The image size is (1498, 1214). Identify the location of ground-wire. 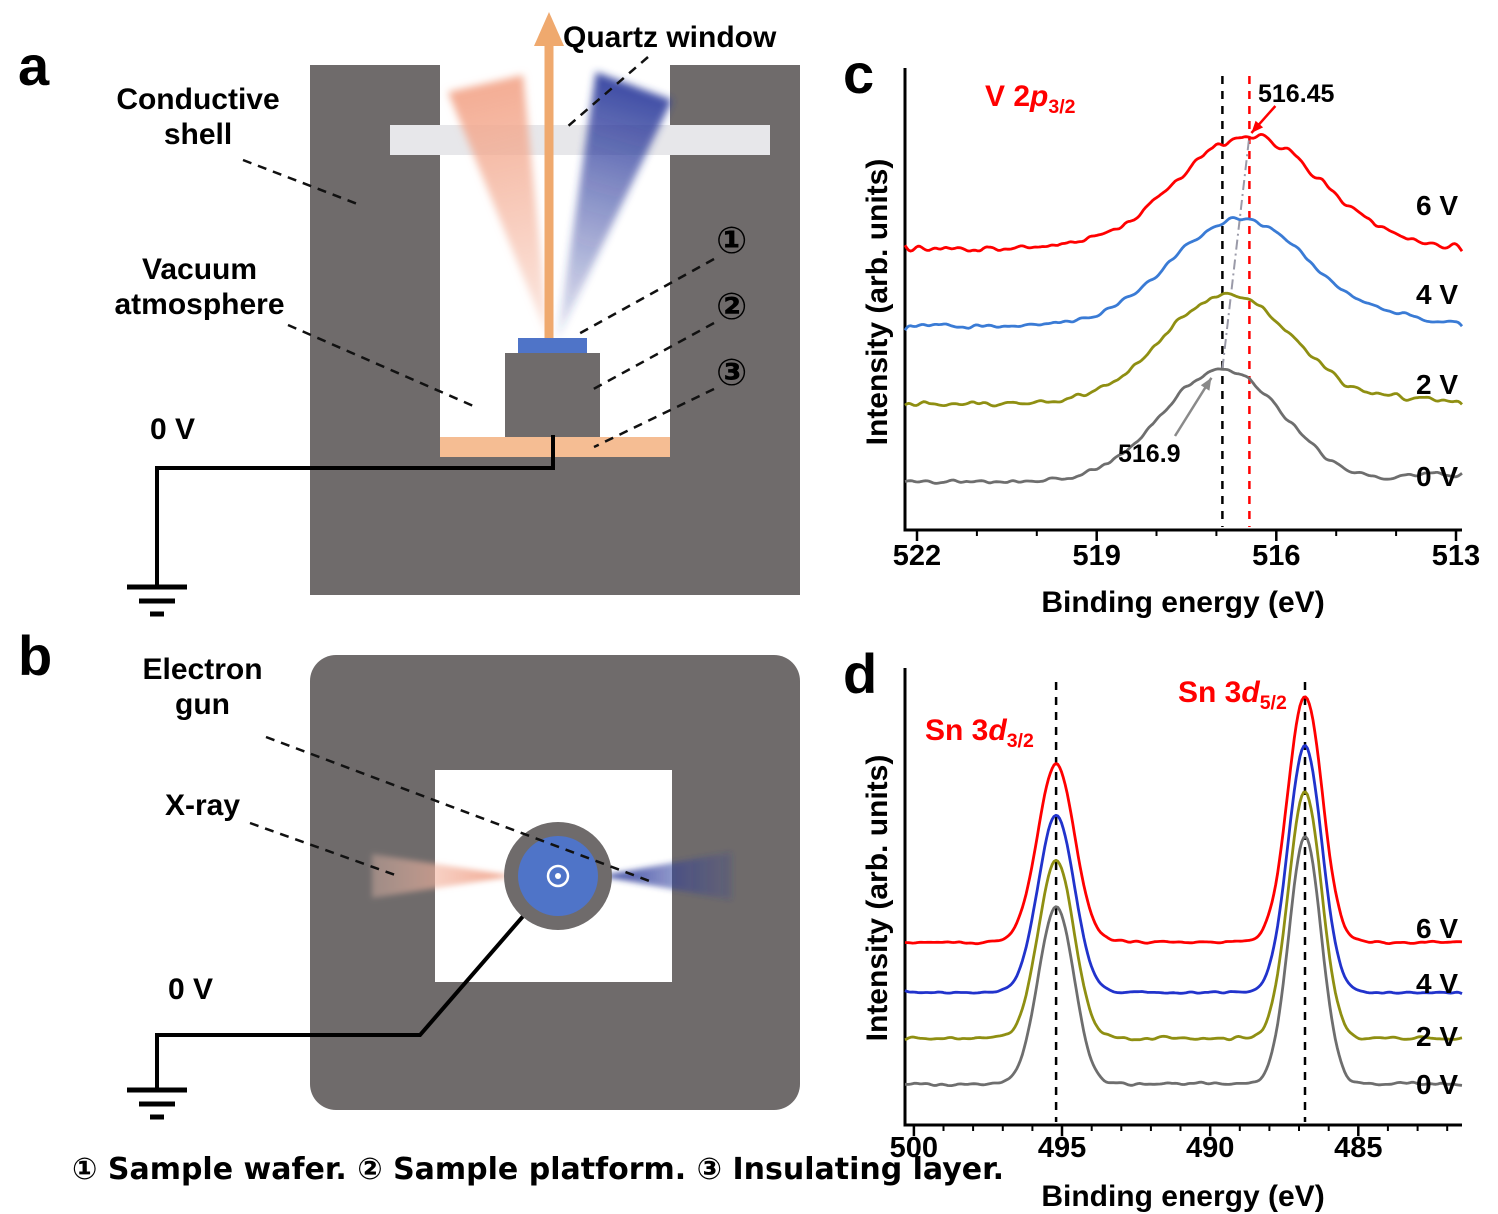
(355, 510).